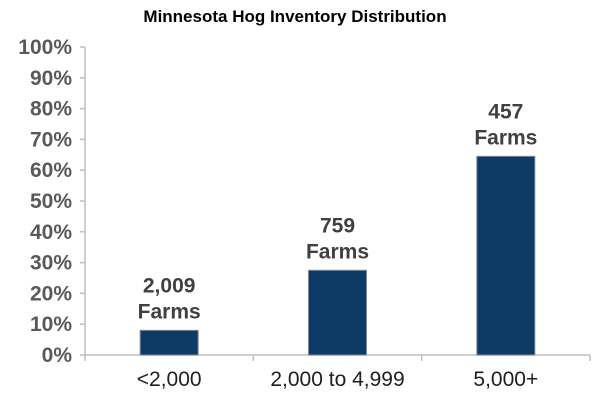 The width and height of the screenshot is (600, 402). Describe the element at coordinates (51, 232) in the screenshot. I see `y-tick-label: 40%` at that location.